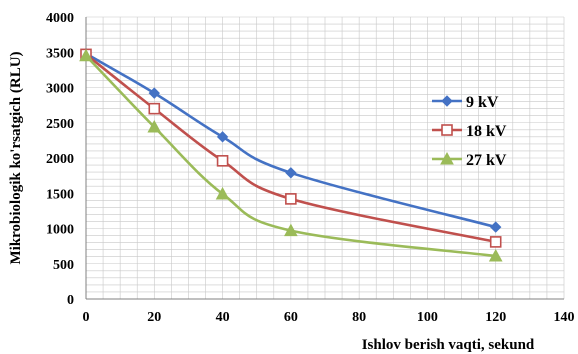  Describe the element at coordinates (564, 317) in the screenshot. I see `x-tick-label: 140` at that location.